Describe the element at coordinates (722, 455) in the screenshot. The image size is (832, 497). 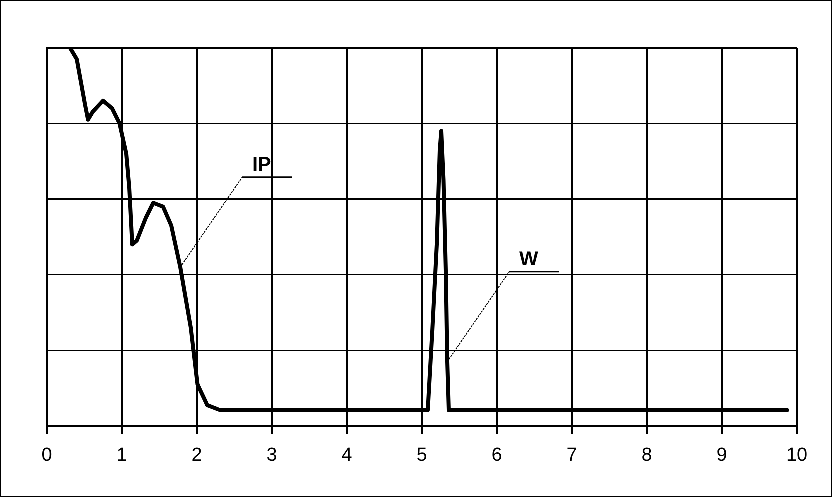
I see `x-tick-label: 9` at that location.